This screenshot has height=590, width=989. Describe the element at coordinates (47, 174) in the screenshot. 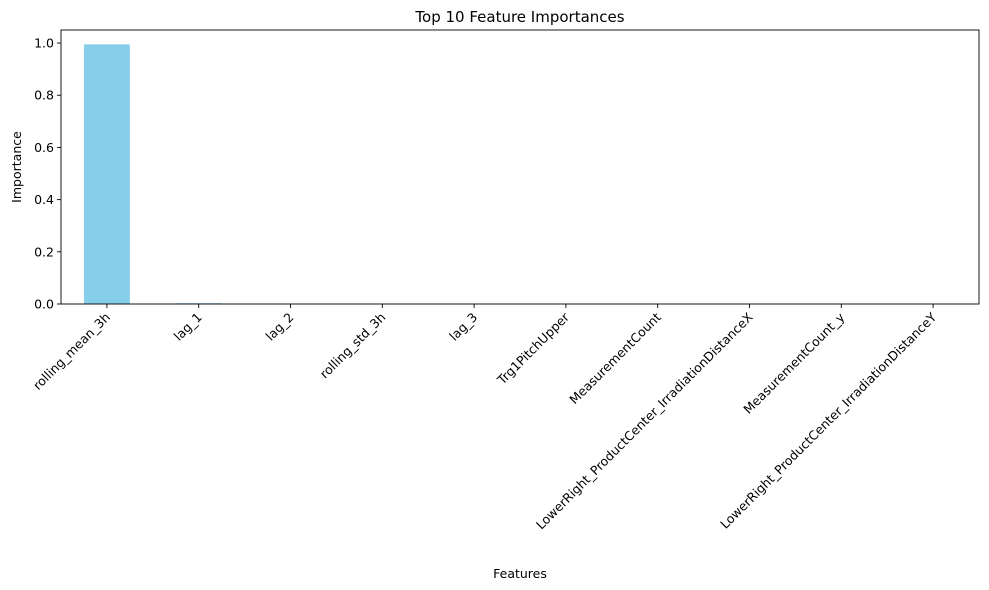

I see `y-axis: 0.0 0.2 0.4 0.6 0.8 1.0` at that location.